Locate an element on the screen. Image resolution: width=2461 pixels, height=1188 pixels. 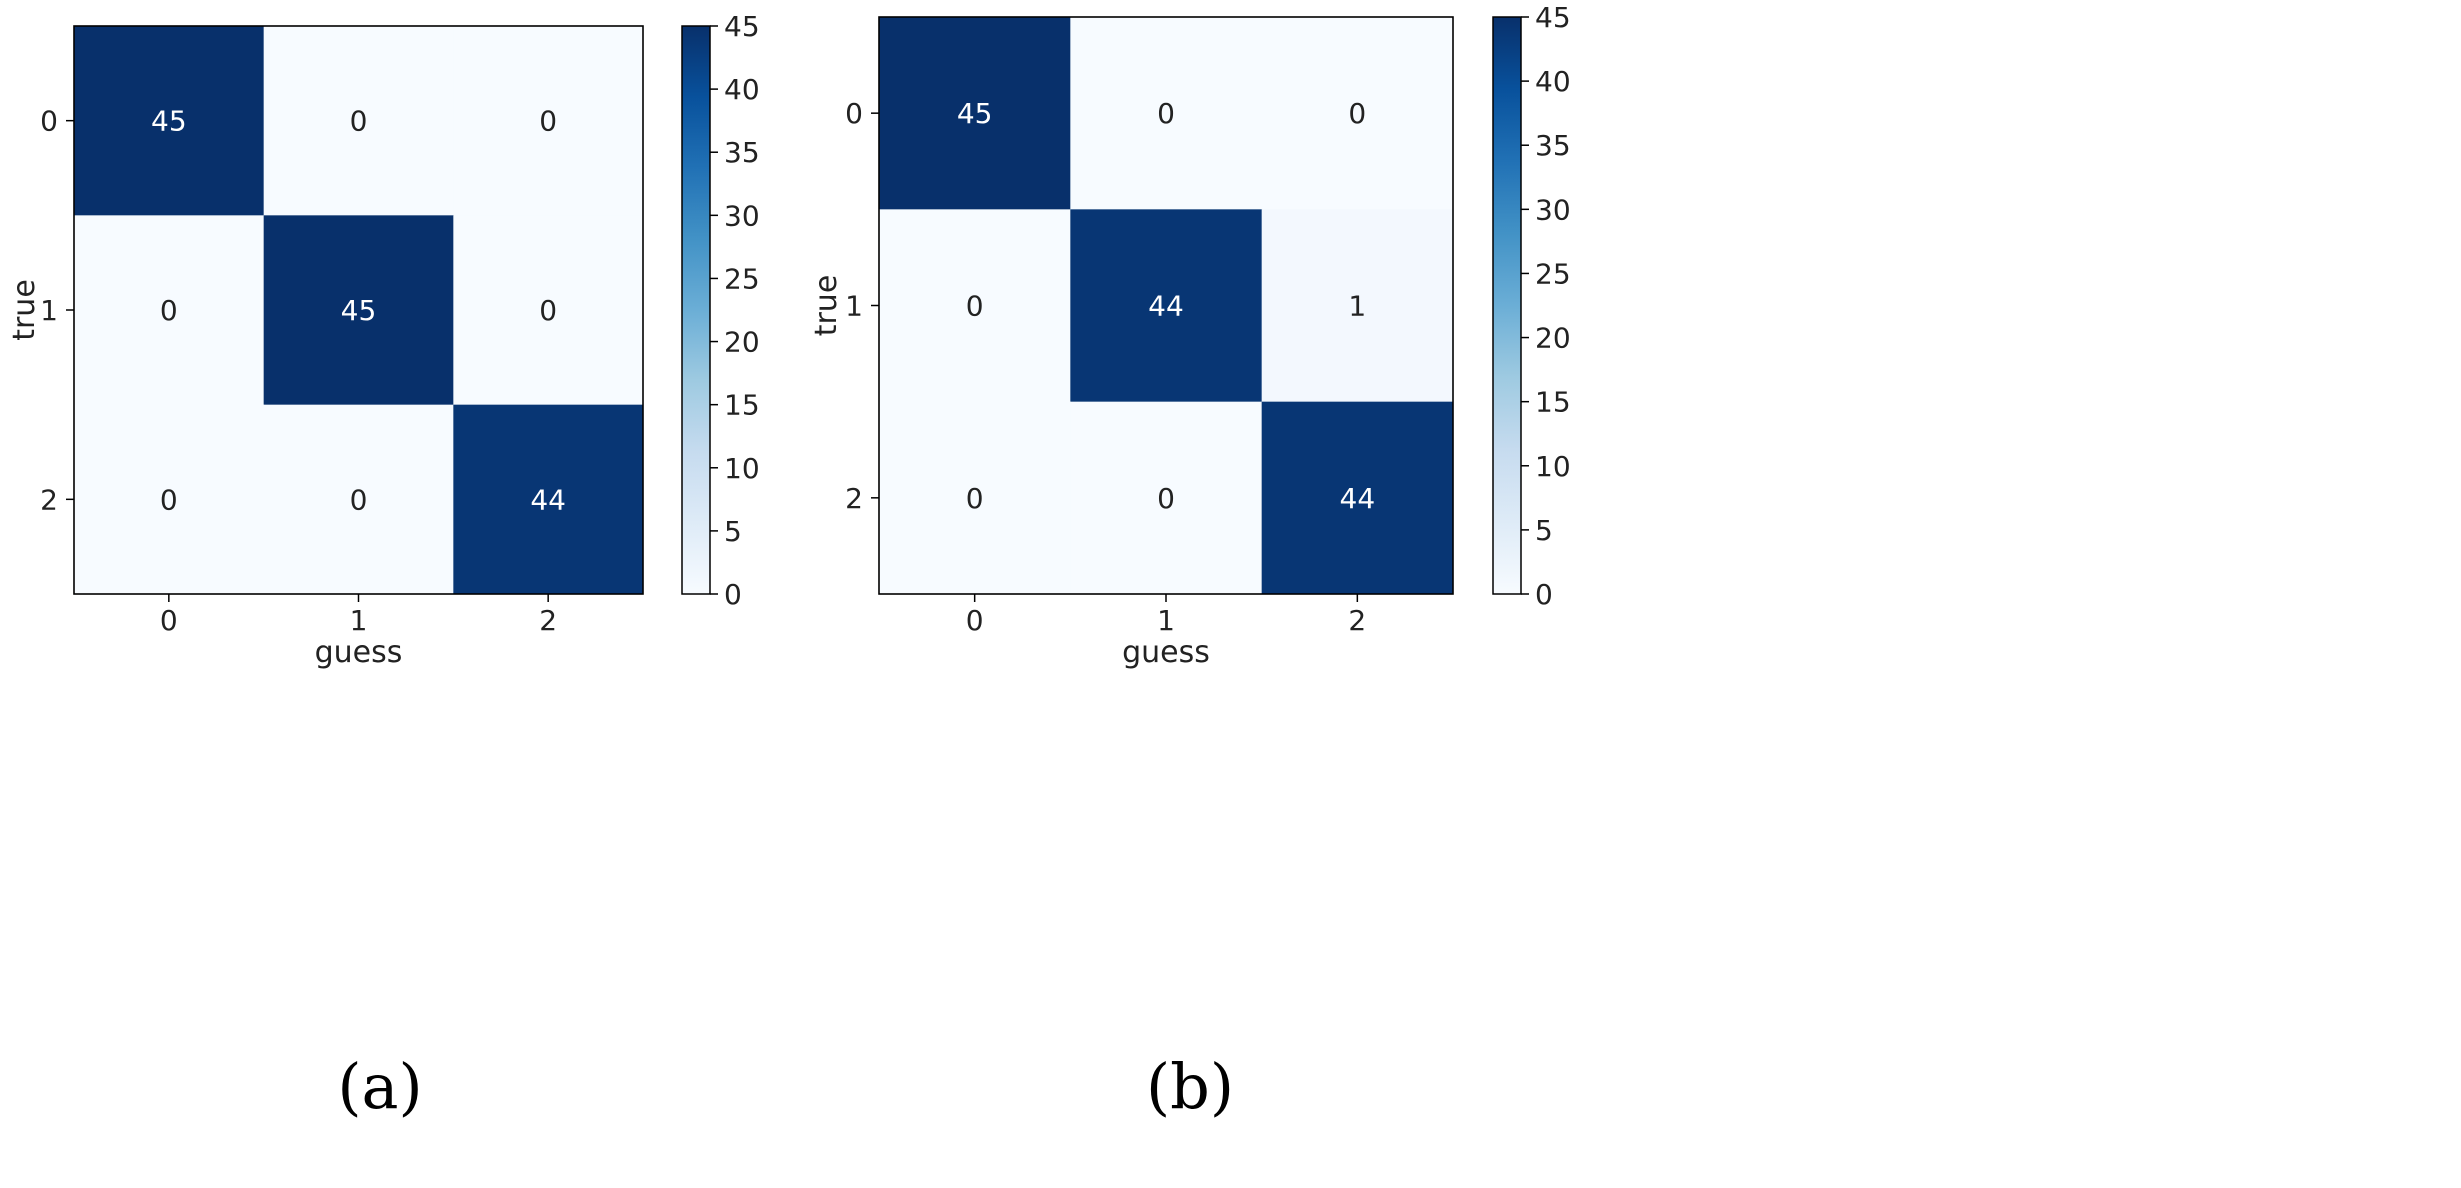
cell-value-1-2: 0 is located at coordinates (548, 310).